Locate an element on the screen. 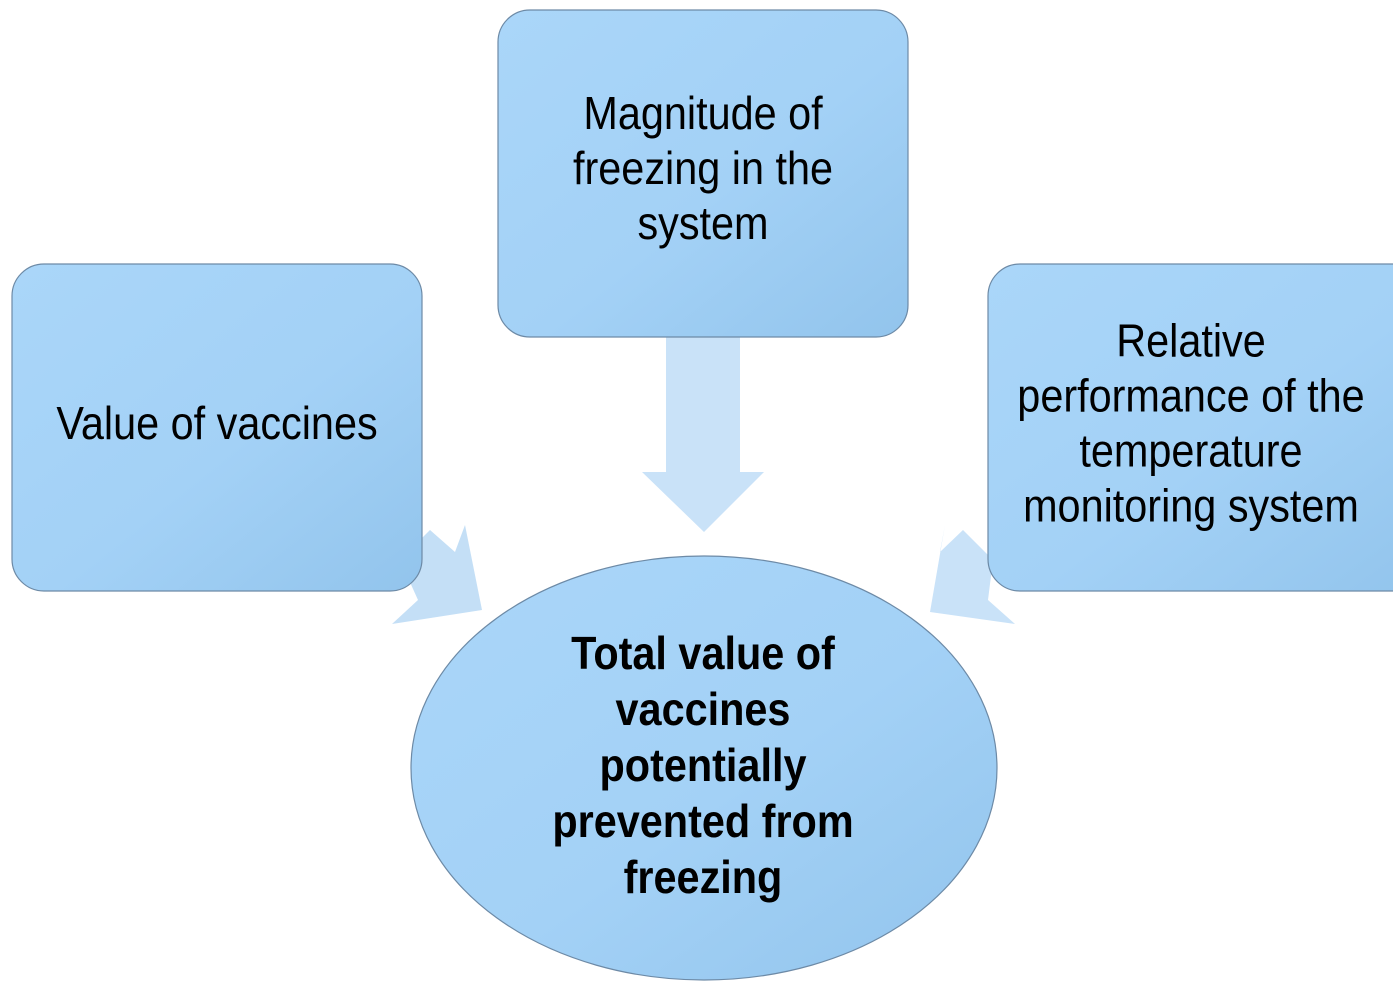  box-left is located at coordinates (217, 427).